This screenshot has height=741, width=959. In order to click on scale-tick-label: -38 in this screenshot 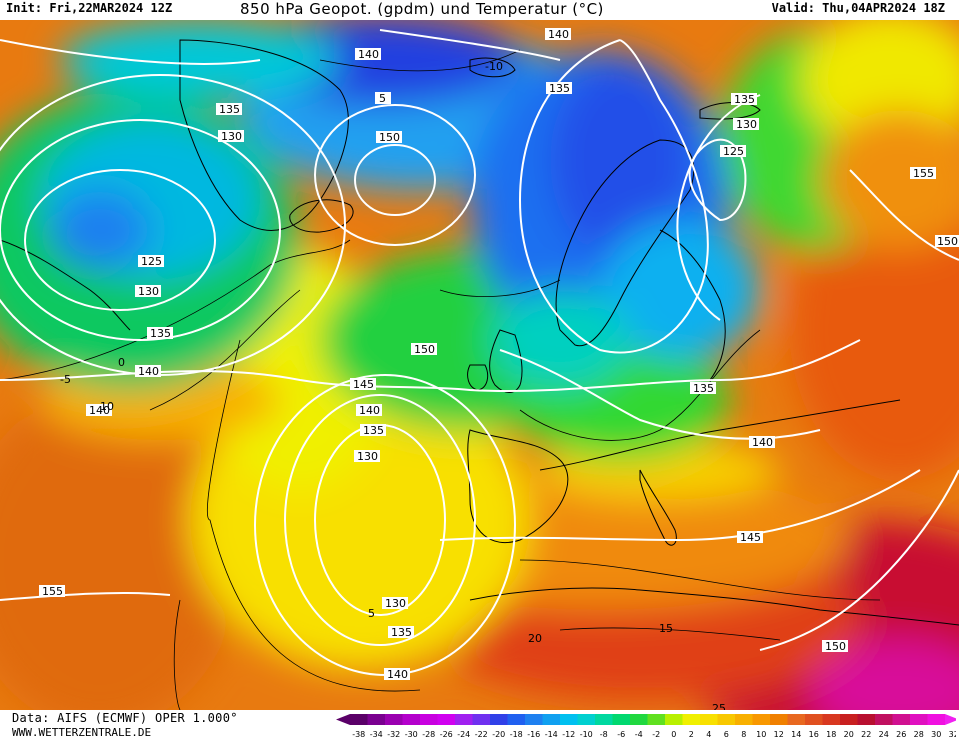, I will do `click(358, 734)`.